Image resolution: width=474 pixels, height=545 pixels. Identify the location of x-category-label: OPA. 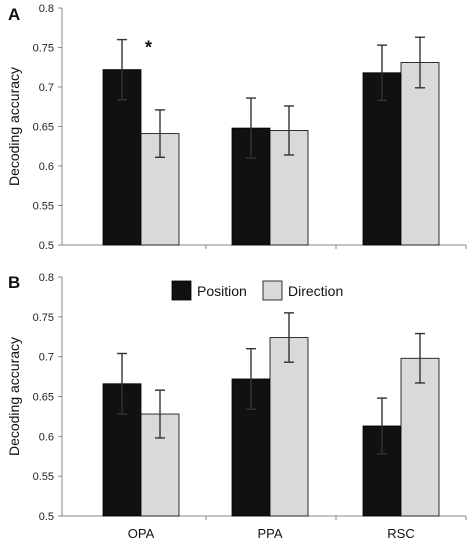
(141, 533).